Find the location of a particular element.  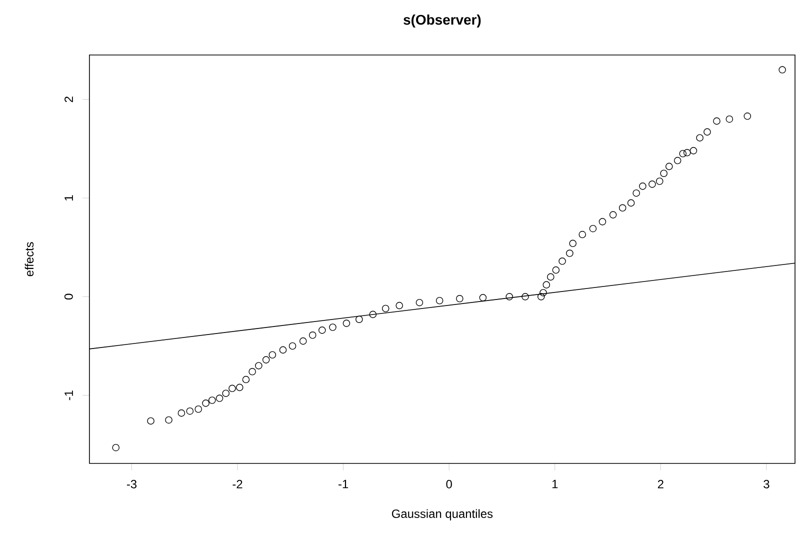

x-tick-label: -1 is located at coordinates (343, 484).